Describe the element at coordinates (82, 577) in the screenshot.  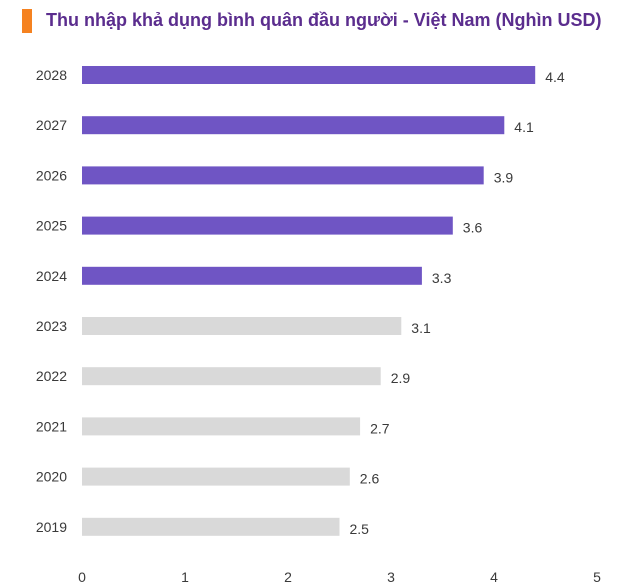
I see `x-tick-label-0: 0` at that location.